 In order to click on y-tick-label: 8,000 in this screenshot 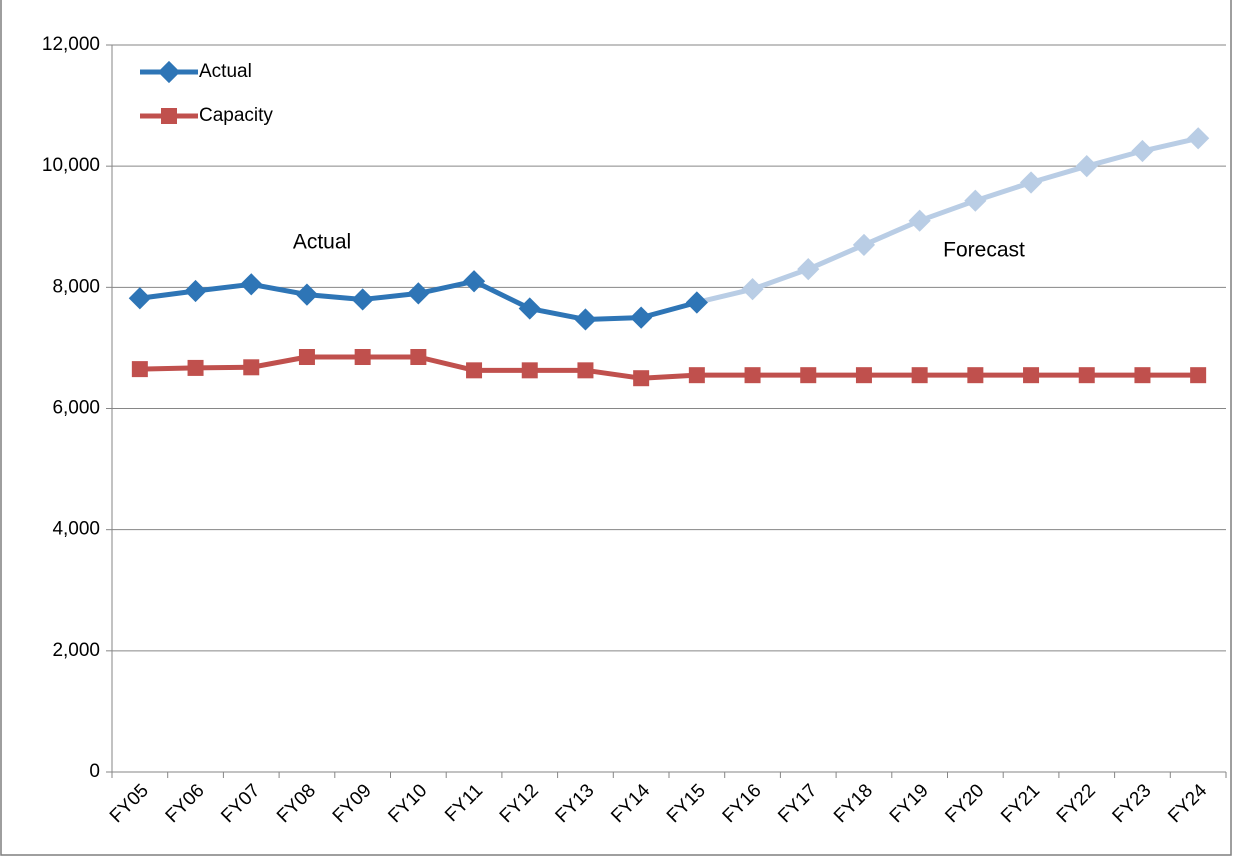, I will do `click(76, 286)`.